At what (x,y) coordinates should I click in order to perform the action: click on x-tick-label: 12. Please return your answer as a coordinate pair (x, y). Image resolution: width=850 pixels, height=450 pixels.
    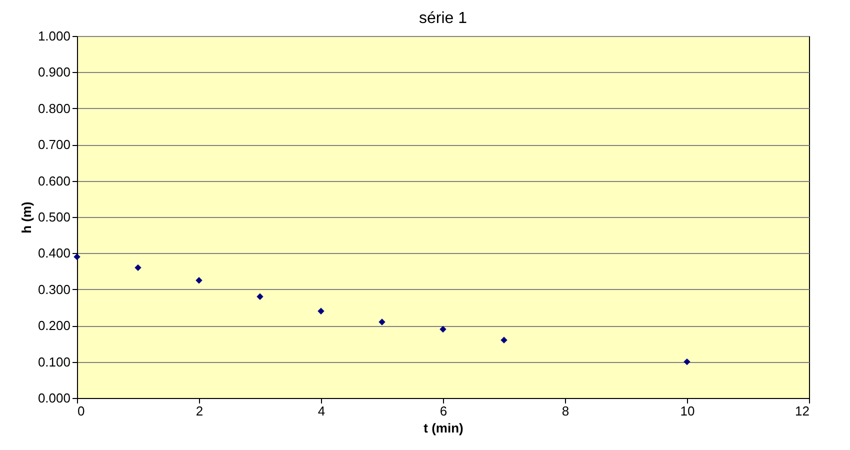
    Looking at the image, I should click on (802, 411).